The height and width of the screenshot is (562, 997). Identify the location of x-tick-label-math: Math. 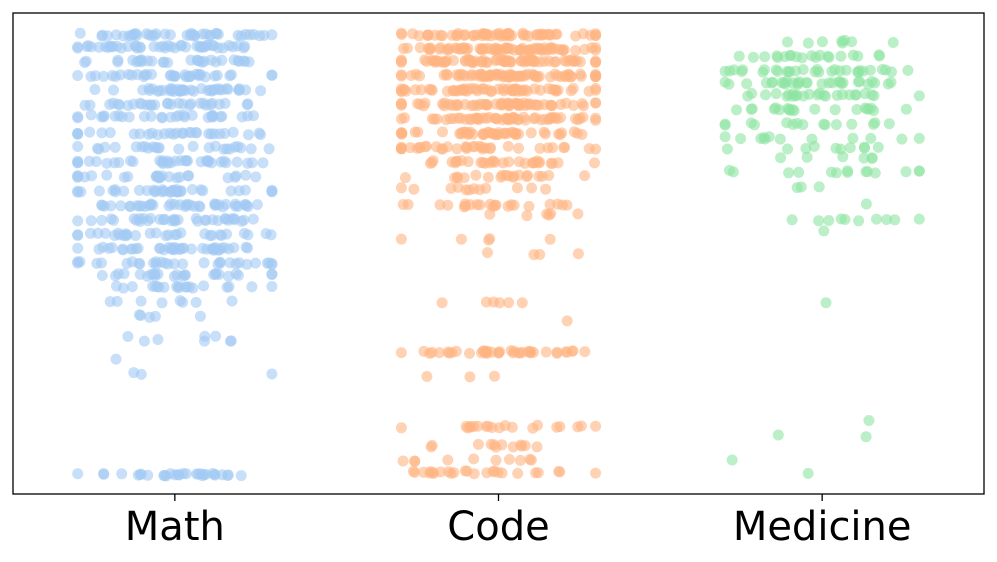
(175, 527).